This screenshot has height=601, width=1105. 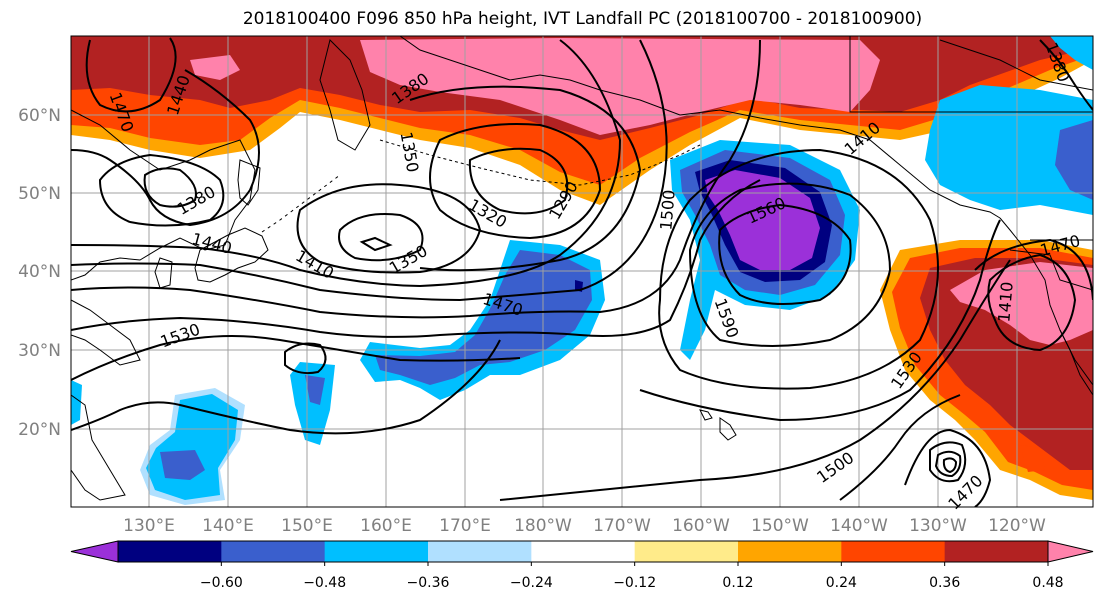 What do you see at coordinates (1070, 551) in the screenshot?
I see `colorbar-extend-right` at bounding box center [1070, 551].